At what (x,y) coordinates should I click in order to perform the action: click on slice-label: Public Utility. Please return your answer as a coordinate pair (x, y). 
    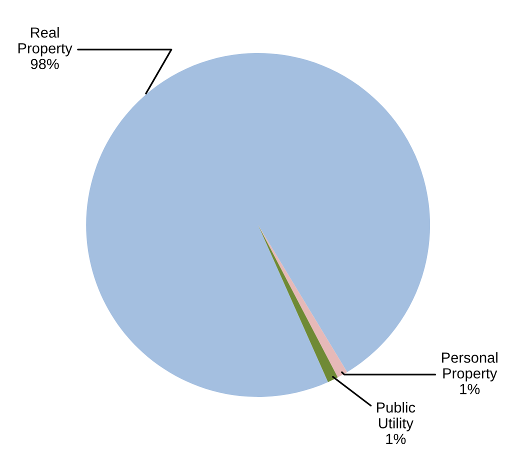
    Looking at the image, I should click on (396, 417).